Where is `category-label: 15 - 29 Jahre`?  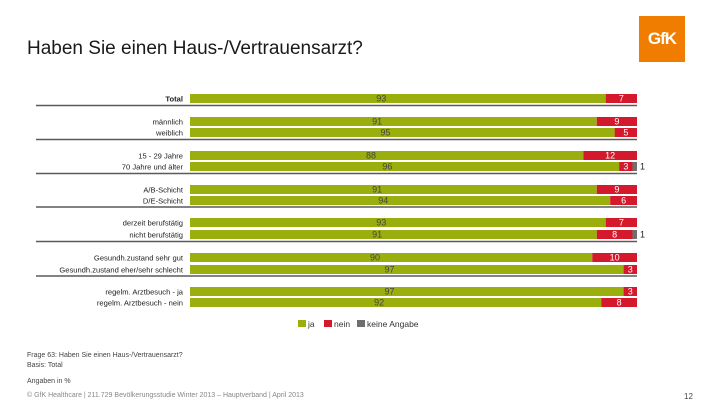 category-label: 15 - 29 Jahre is located at coordinates (160, 156).